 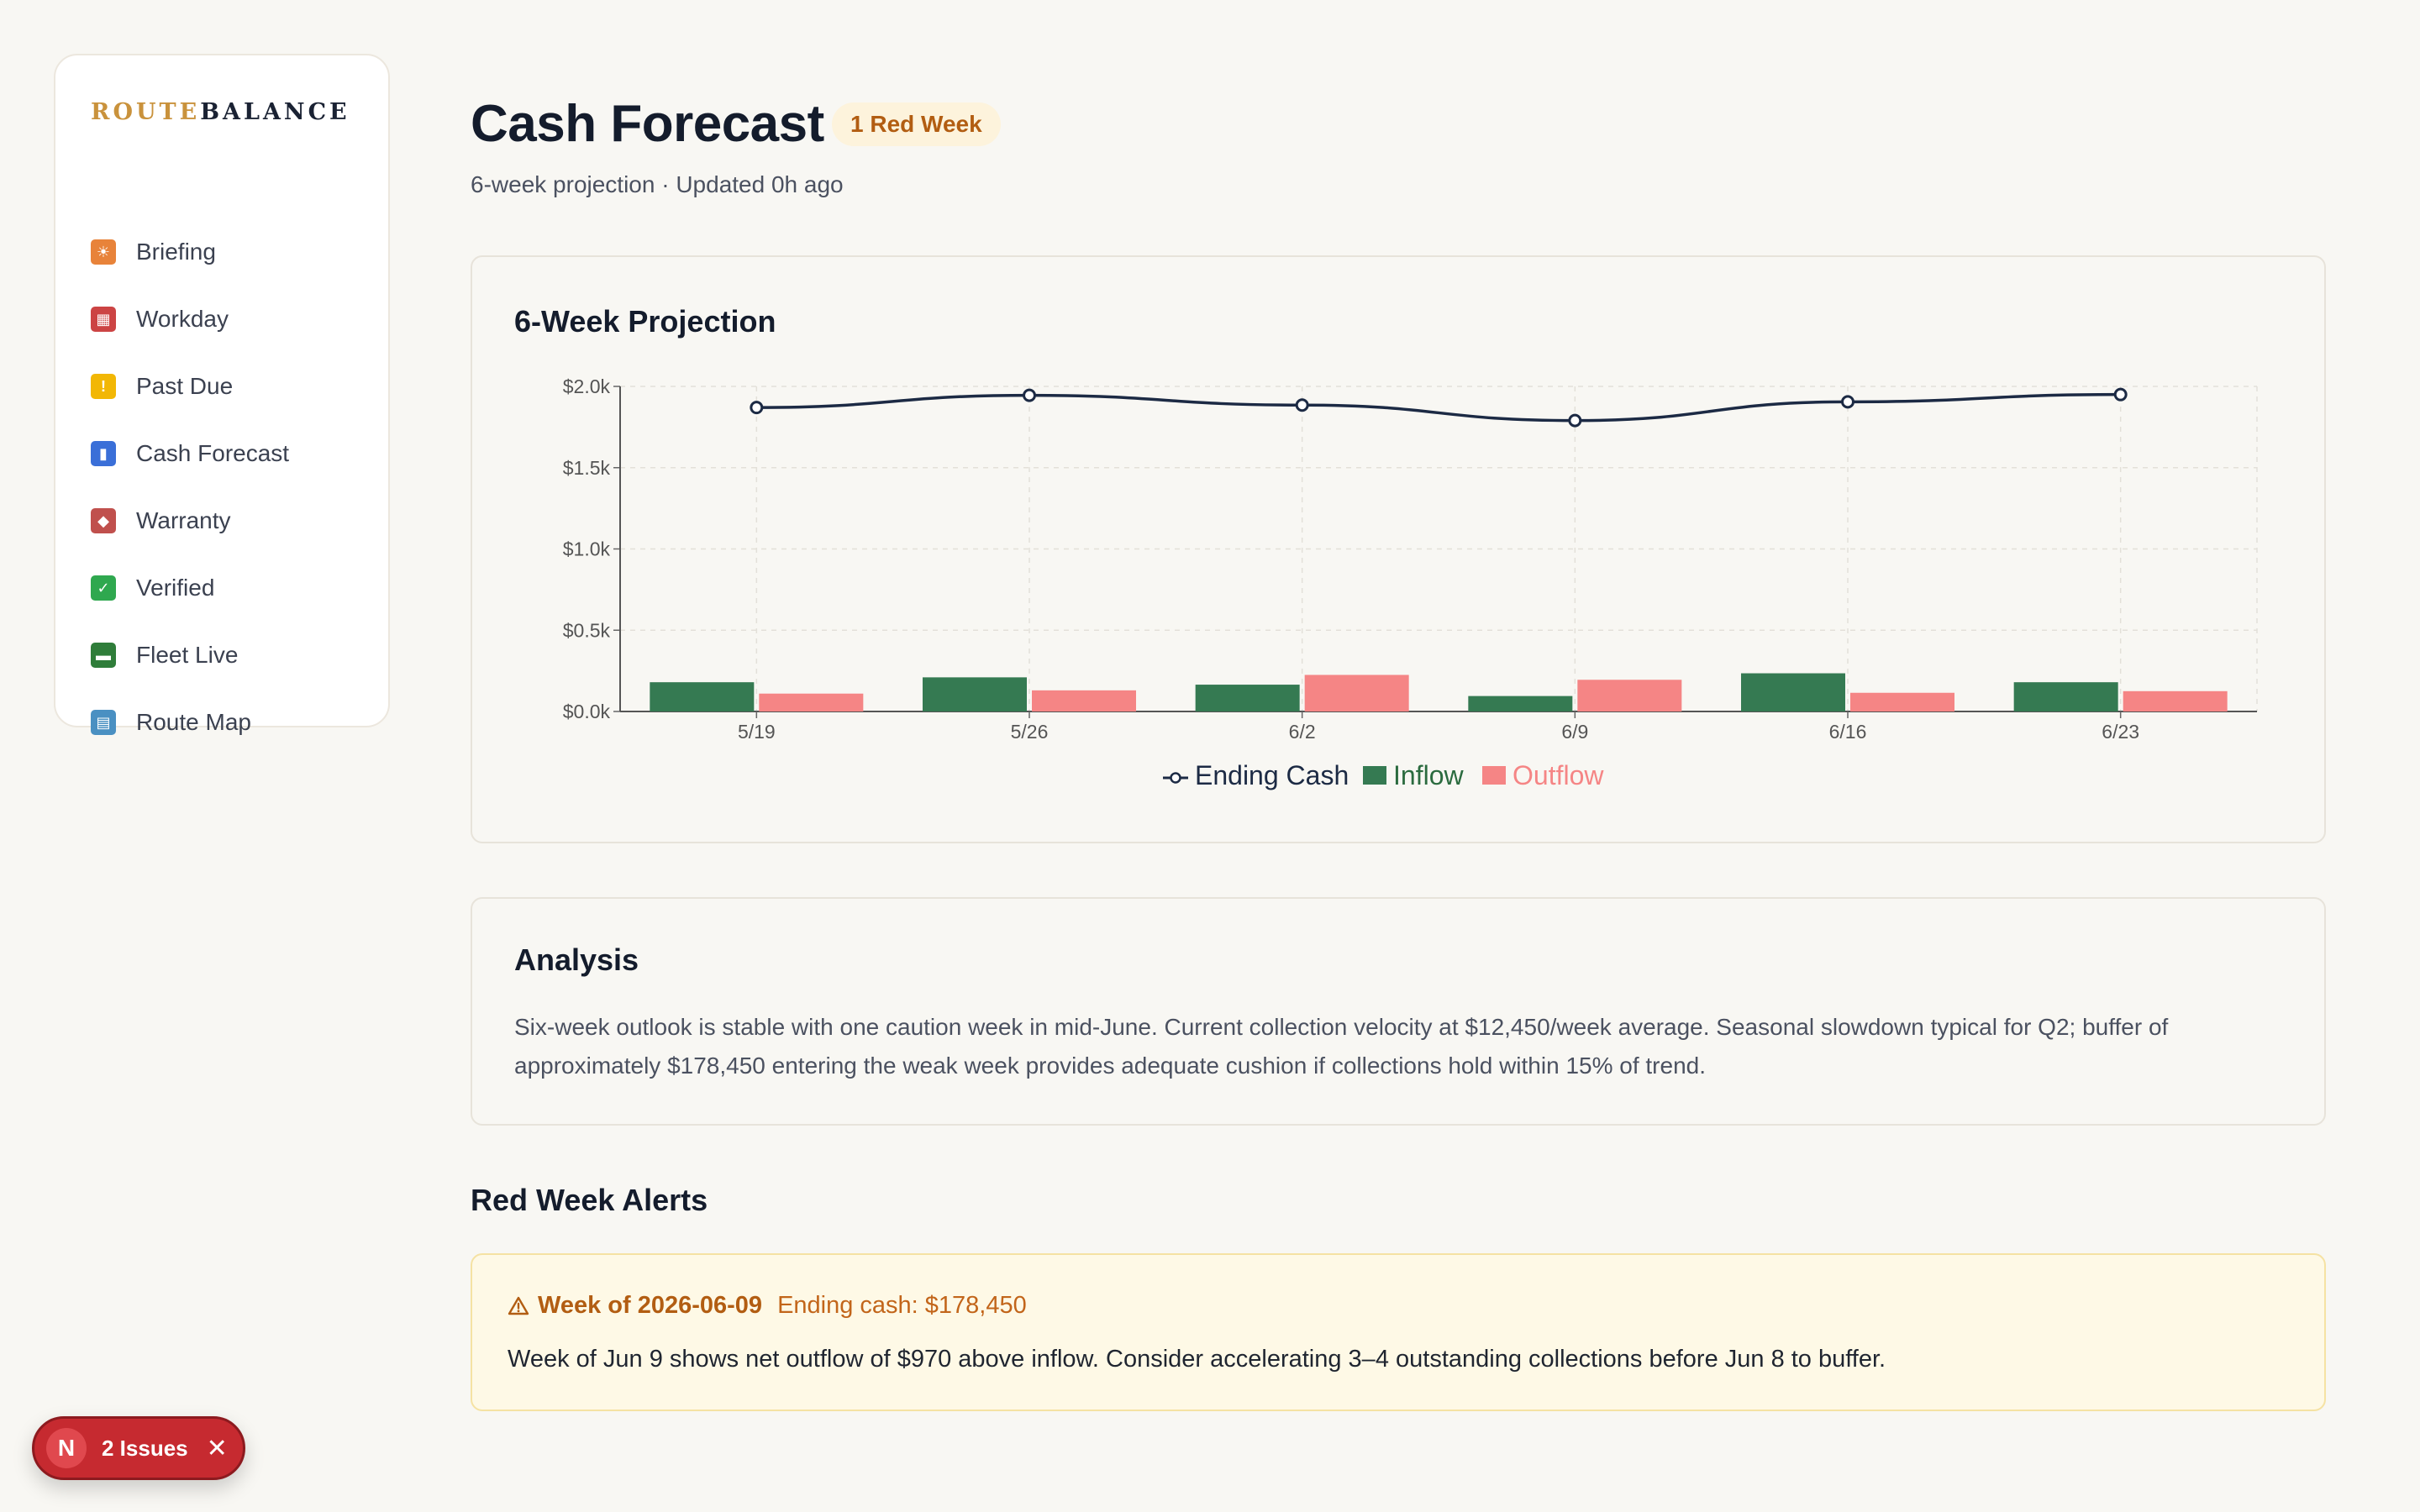 What do you see at coordinates (587, 468) in the screenshot?
I see `y-tick-label: $1.5k` at bounding box center [587, 468].